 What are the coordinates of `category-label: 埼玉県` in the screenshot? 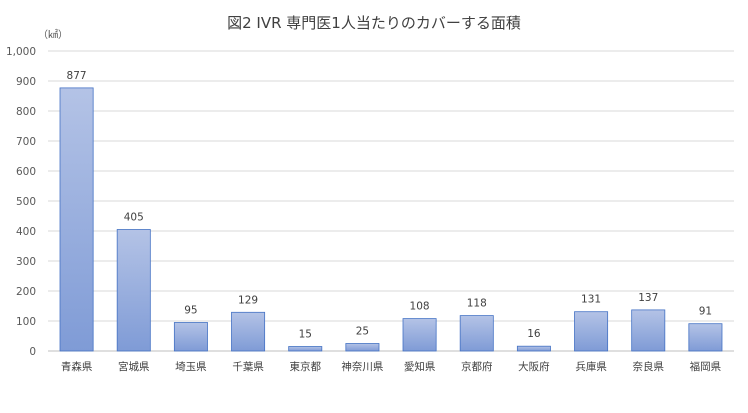 It's located at (191, 366).